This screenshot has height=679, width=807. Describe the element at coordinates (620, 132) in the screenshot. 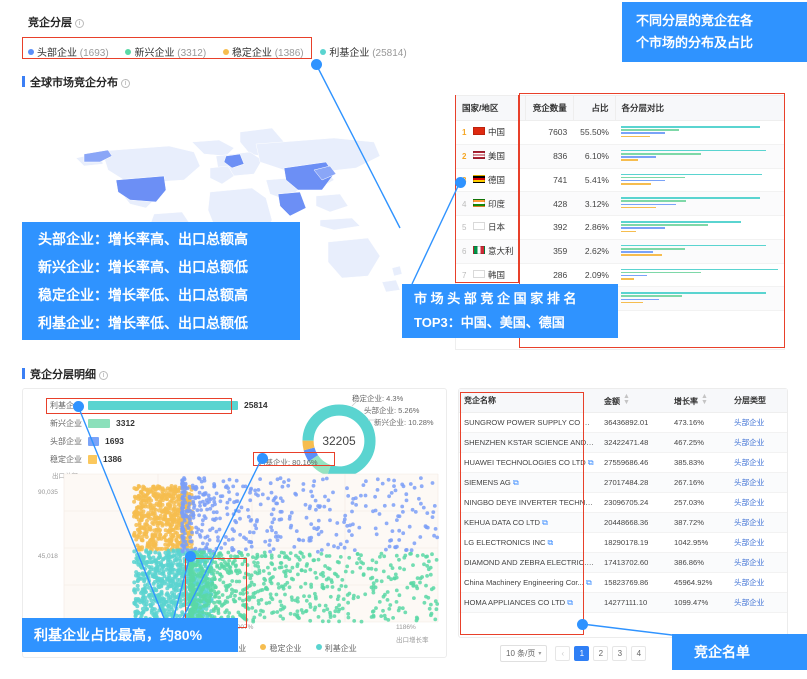

I see `table-row: 1 中国 7603 55.50%` at that location.